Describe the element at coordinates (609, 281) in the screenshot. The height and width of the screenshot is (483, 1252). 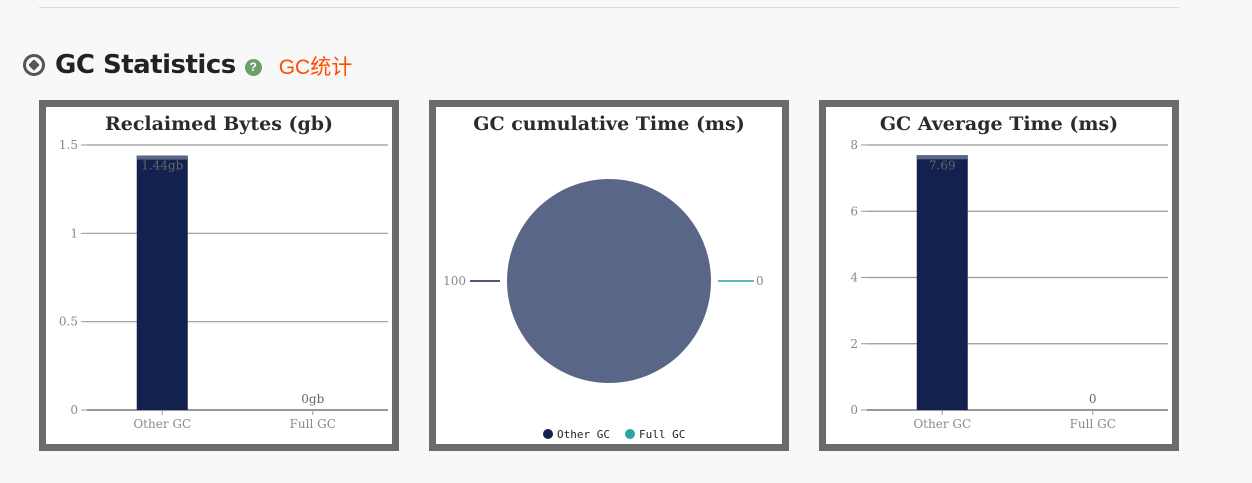
I see `pie-slice` at that location.